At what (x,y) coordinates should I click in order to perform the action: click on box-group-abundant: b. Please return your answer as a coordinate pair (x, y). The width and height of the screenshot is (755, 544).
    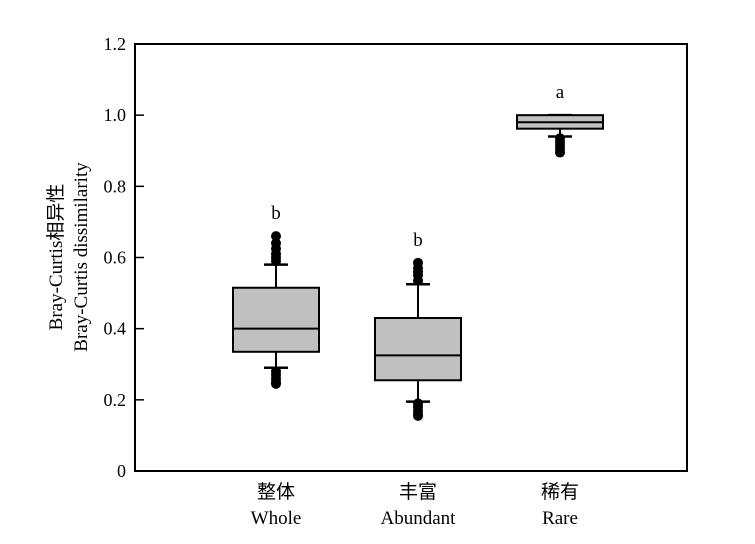
    Looking at the image, I should click on (418, 325).